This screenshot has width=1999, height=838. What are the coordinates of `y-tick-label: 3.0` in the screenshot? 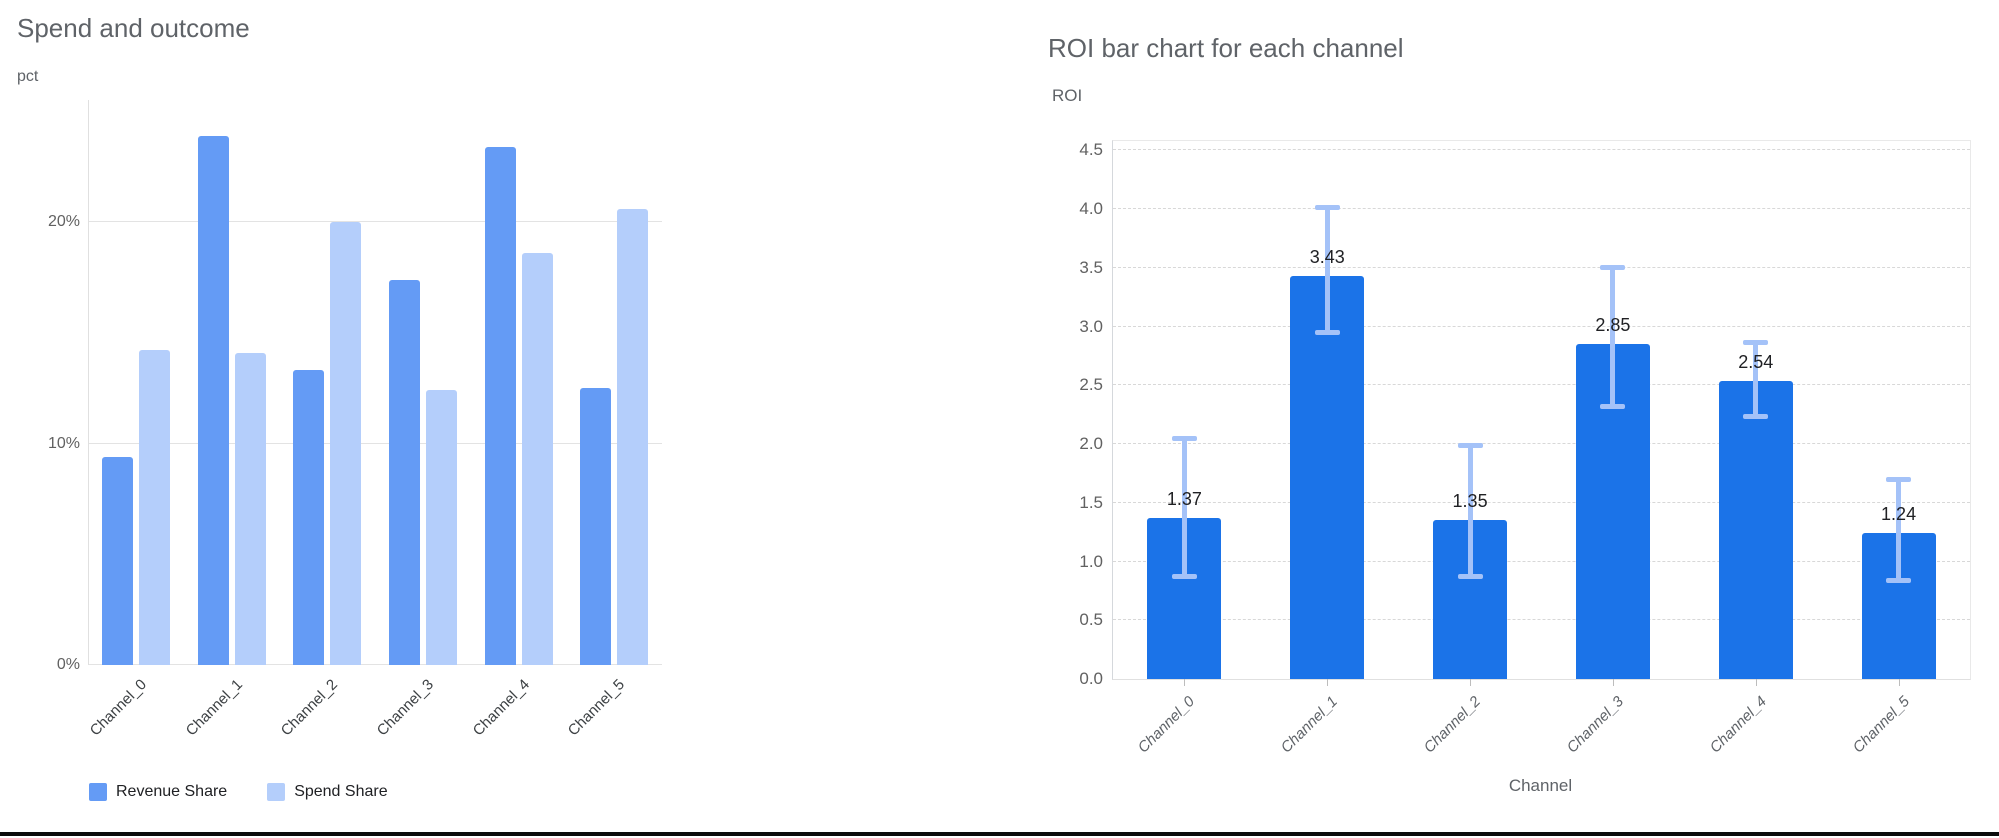 It's located at (1091, 326).